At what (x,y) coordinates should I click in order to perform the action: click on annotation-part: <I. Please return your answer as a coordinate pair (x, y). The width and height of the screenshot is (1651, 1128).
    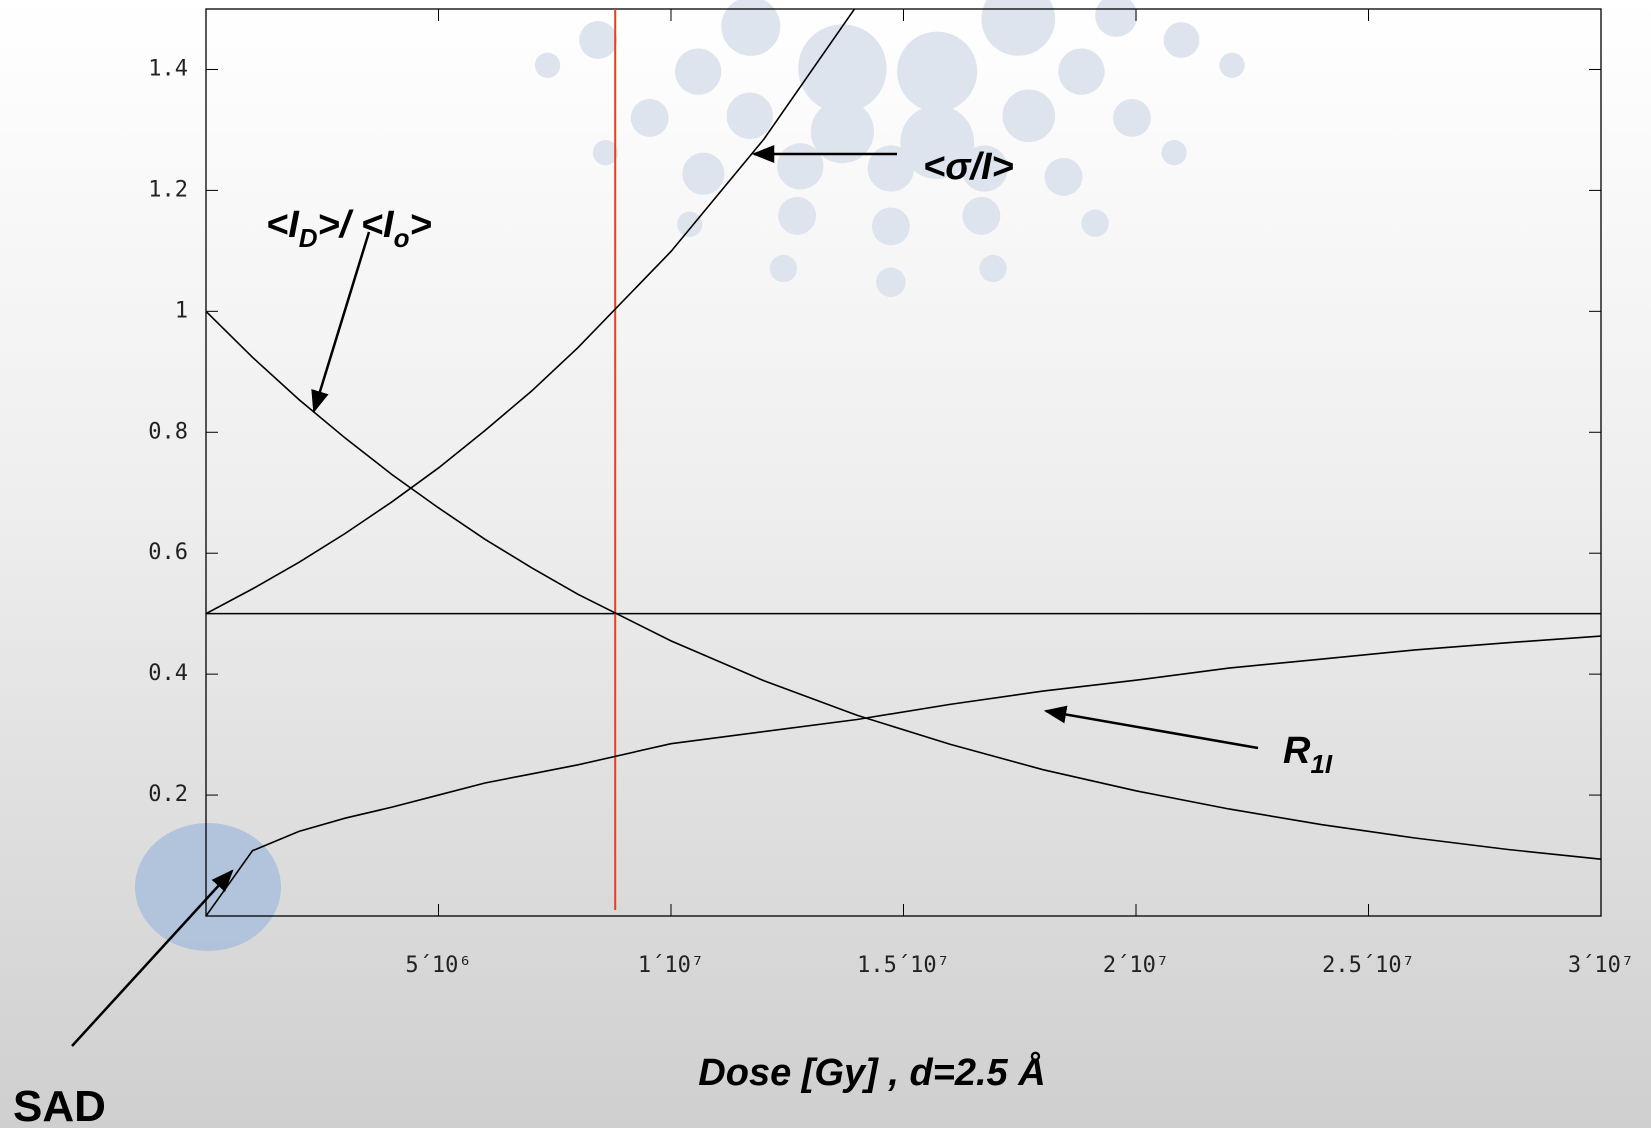
    Looking at the image, I should click on (283, 225).